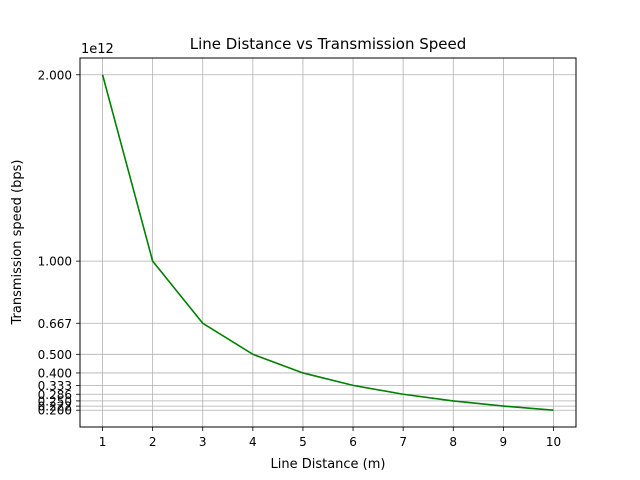  What do you see at coordinates (55, 262) in the screenshot?
I see `y-tick-label: 1.000` at bounding box center [55, 262].